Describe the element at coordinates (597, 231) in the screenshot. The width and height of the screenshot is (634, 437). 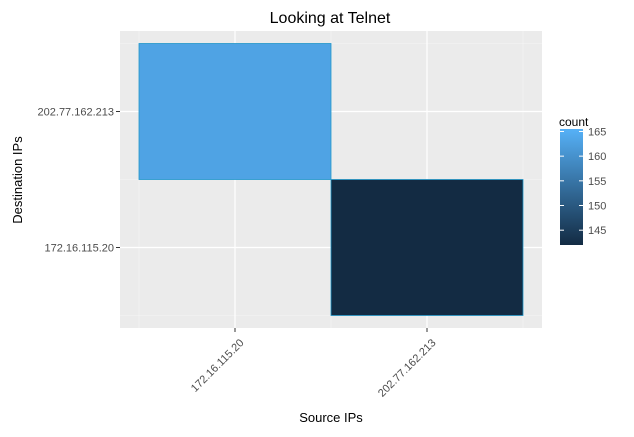
I see `legend-tick-label: 145` at that location.